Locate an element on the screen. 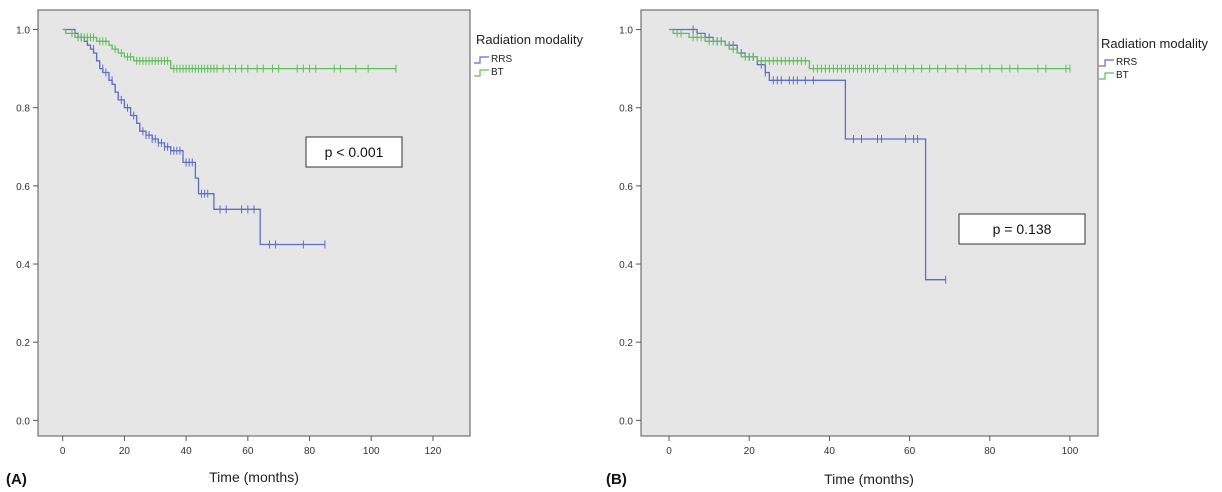 Image resolution: width=1222 pixels, height=492 pixels. x-tick-label-a-0: 0 is located at coordinates (63, 451).